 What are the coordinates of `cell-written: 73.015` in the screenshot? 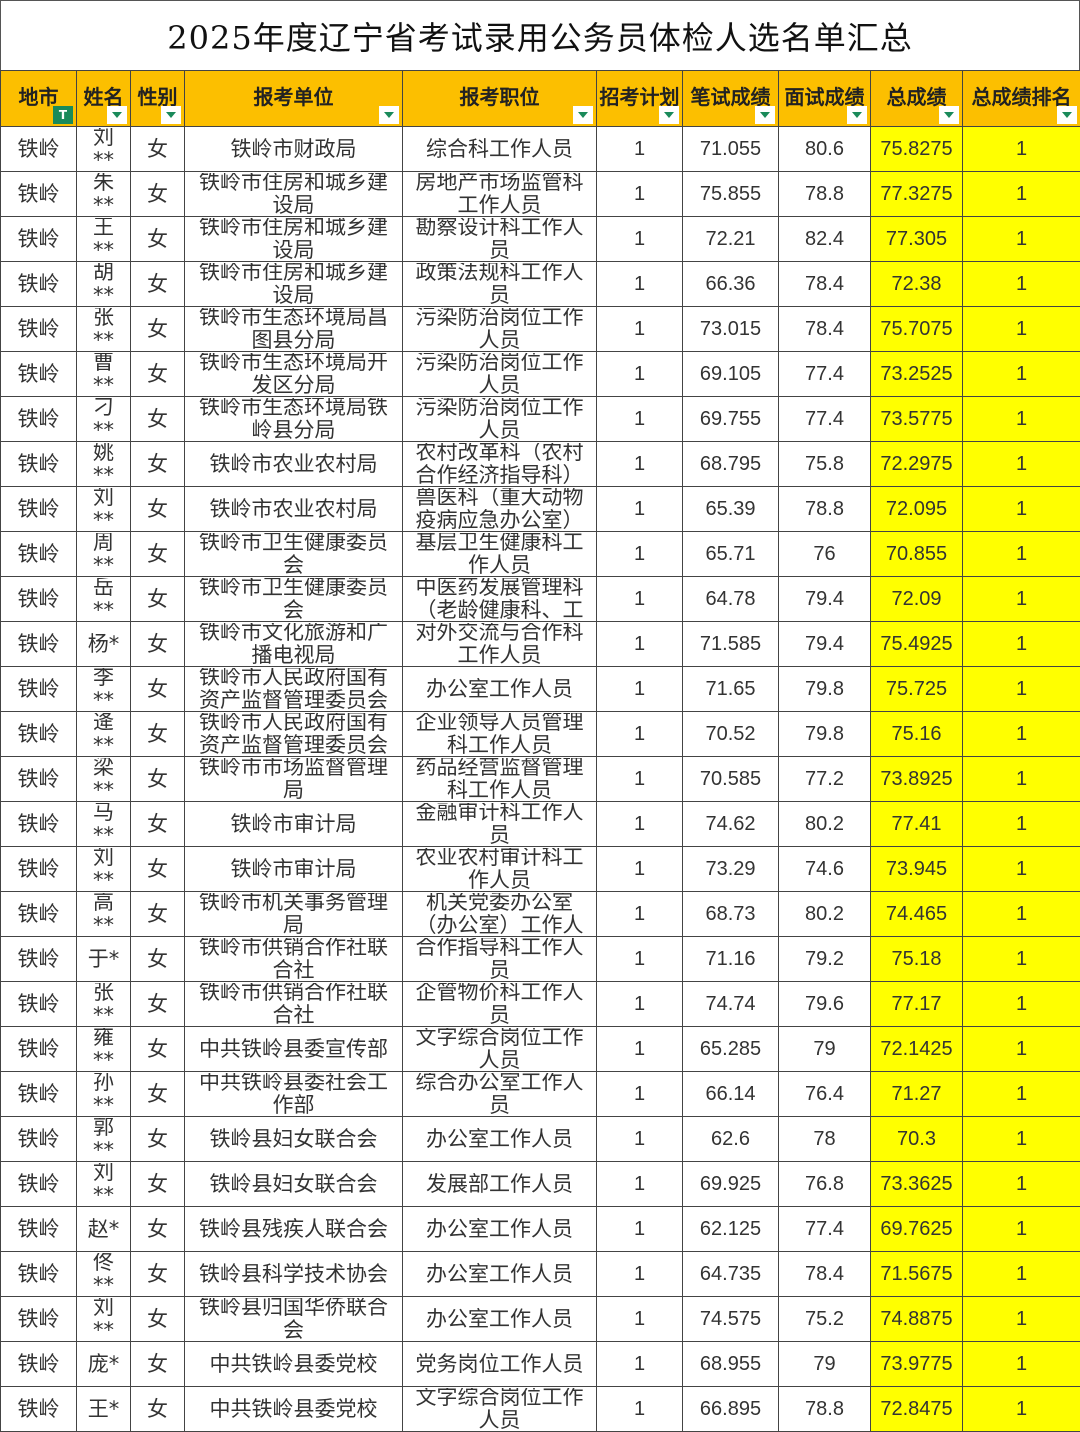 It's located at (731, 329).